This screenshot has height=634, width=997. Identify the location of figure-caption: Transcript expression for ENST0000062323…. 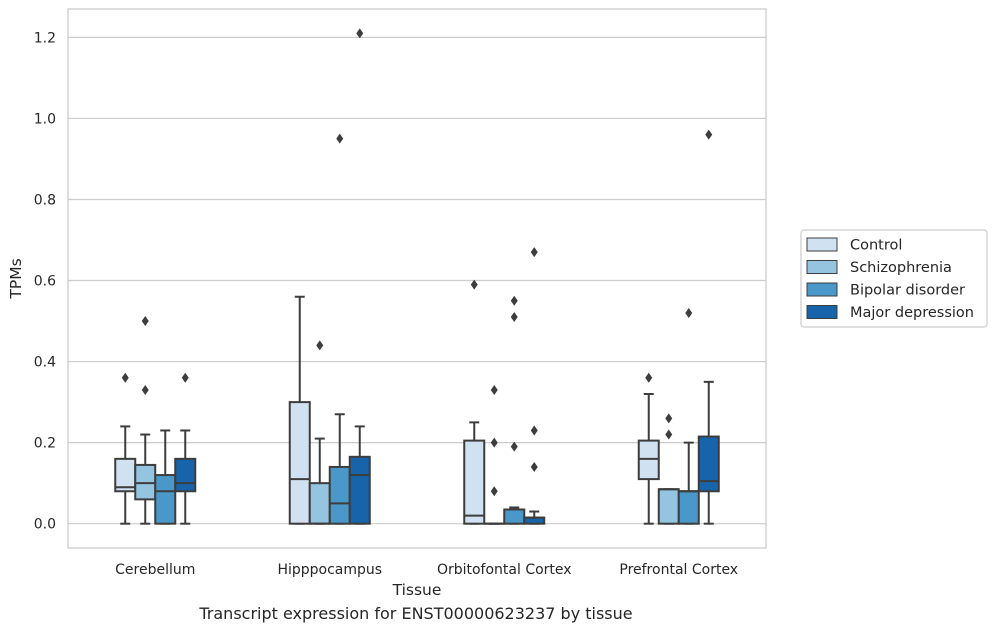
(416, 613).